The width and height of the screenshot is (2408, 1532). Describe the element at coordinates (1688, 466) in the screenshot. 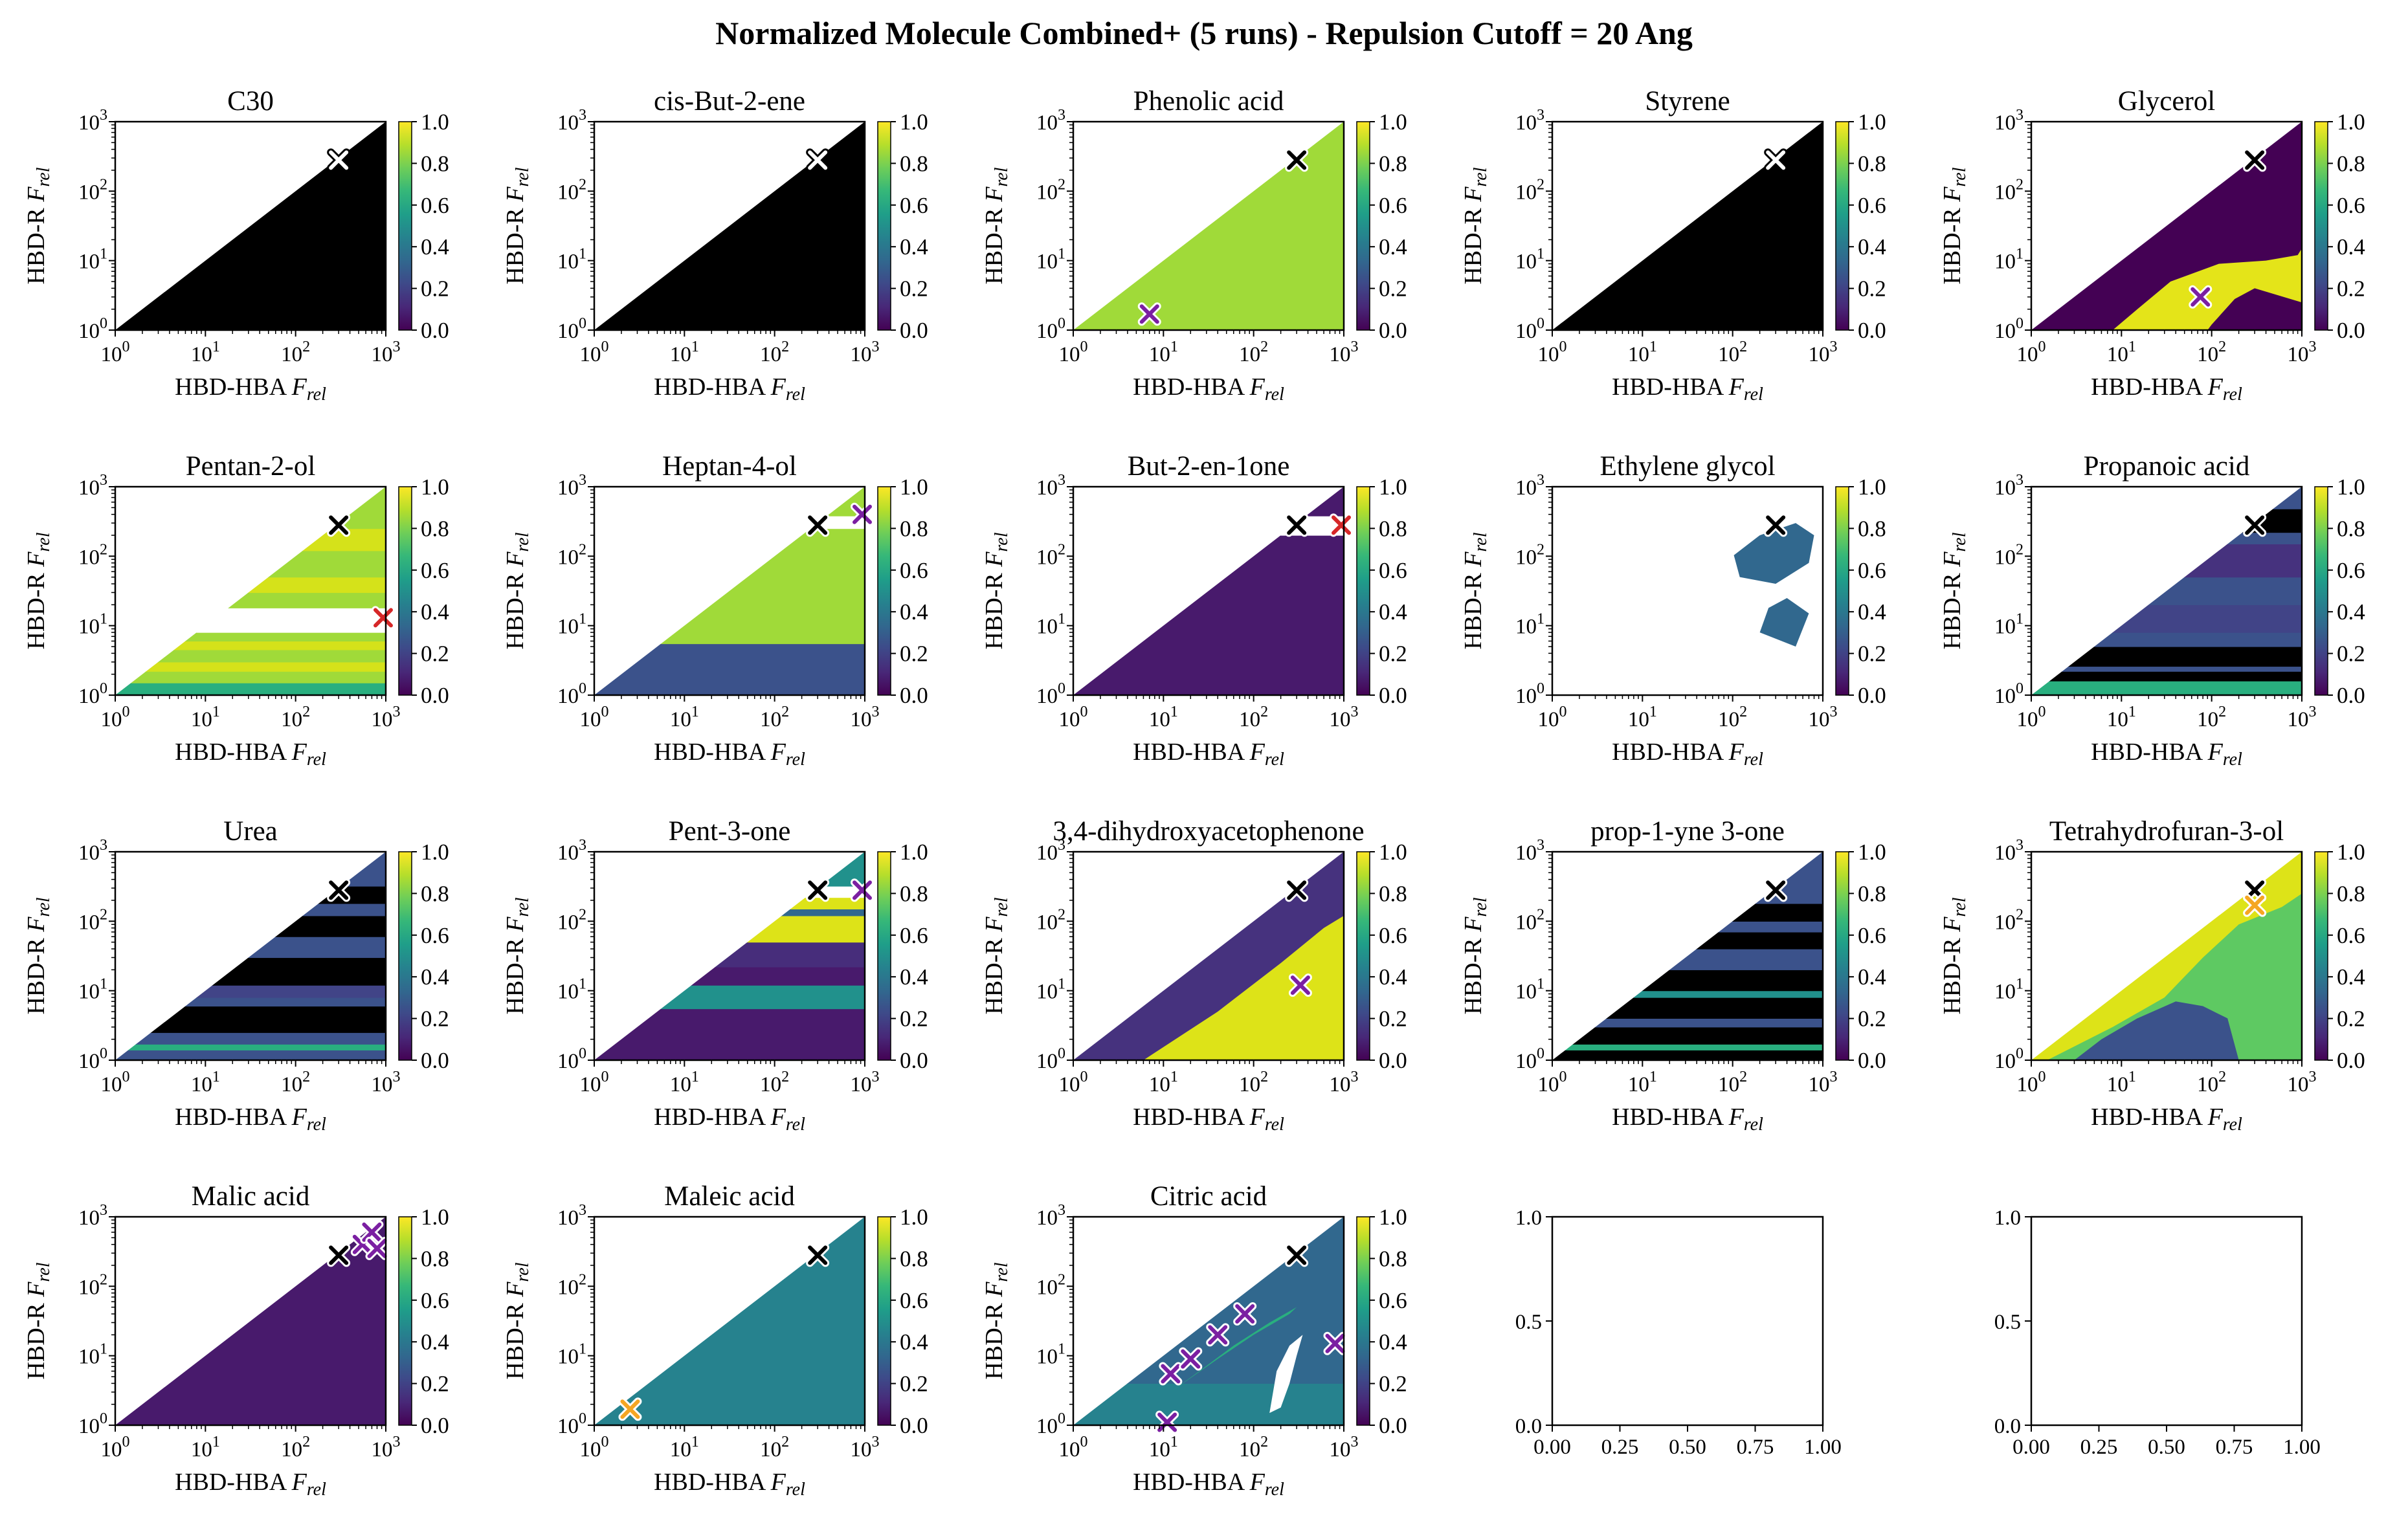

I see `subplot-title: Ethylene glycol` at that location.